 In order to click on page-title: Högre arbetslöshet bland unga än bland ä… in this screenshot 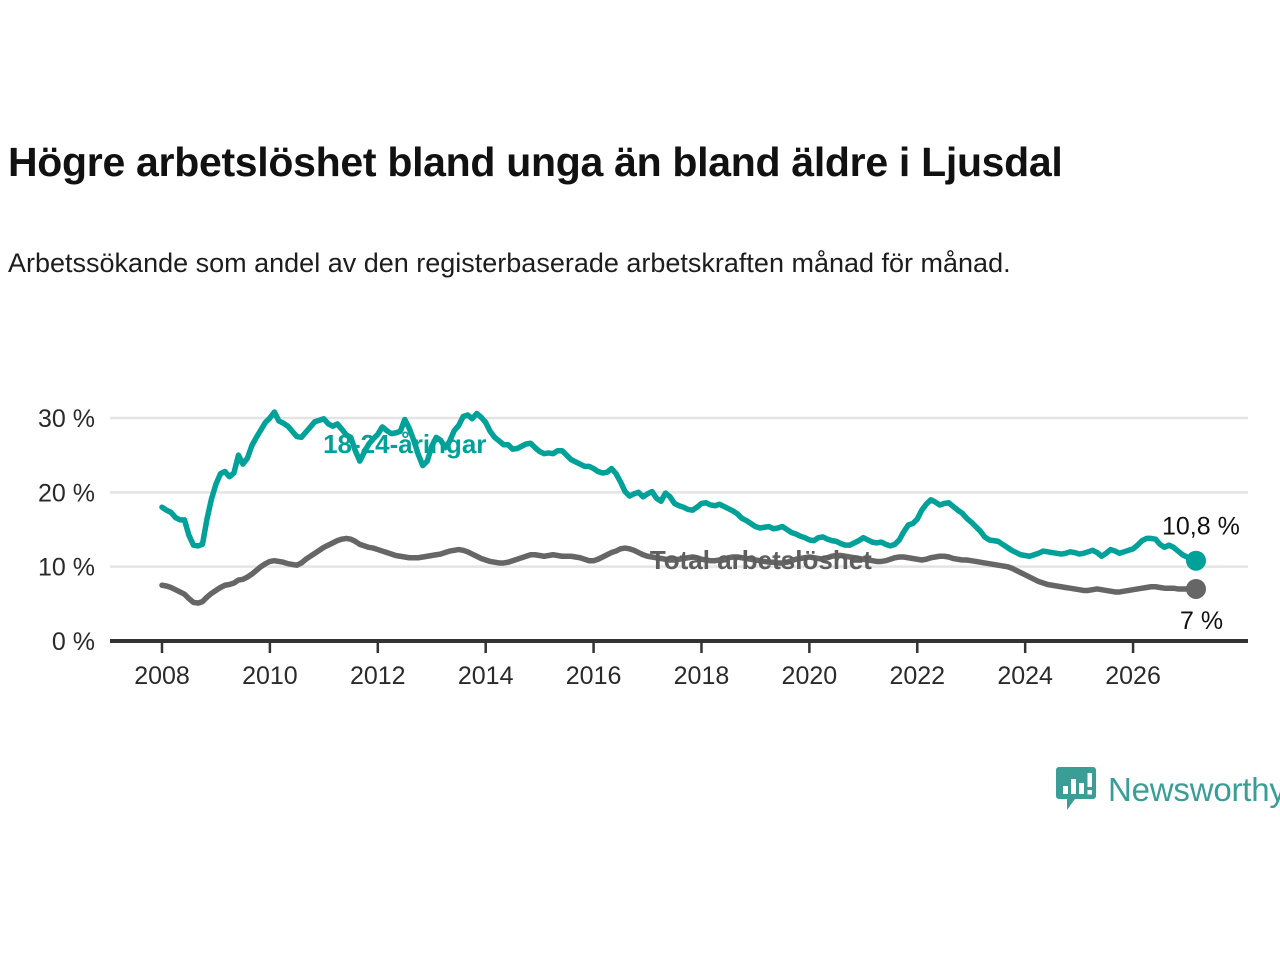, I will do `click(535, 162)`.